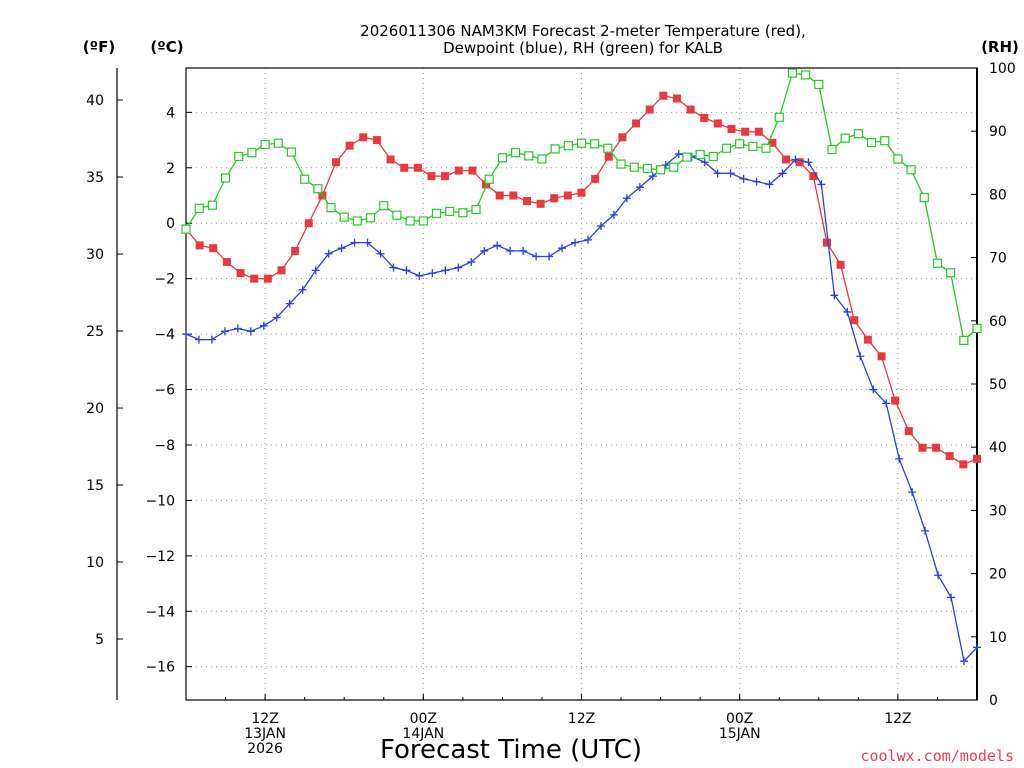 This screenshot has width=1024, height=768. I want to click on rh-tick-label: 40, so click(998, 448).